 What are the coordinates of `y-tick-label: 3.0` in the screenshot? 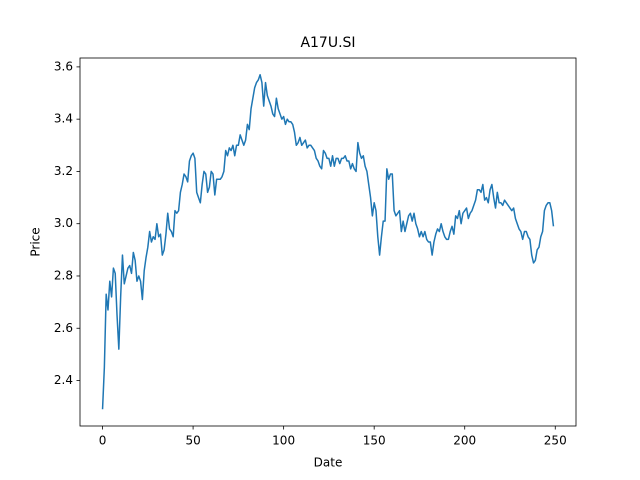 It's located at (63, 223).